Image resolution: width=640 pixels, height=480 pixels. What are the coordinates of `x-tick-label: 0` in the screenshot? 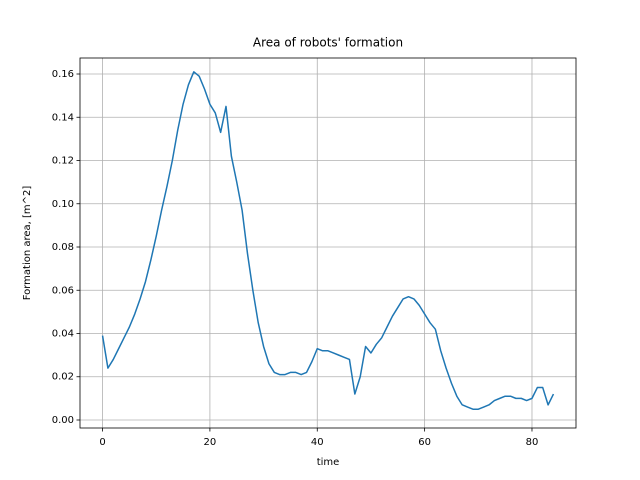 It's located at (102, 442).